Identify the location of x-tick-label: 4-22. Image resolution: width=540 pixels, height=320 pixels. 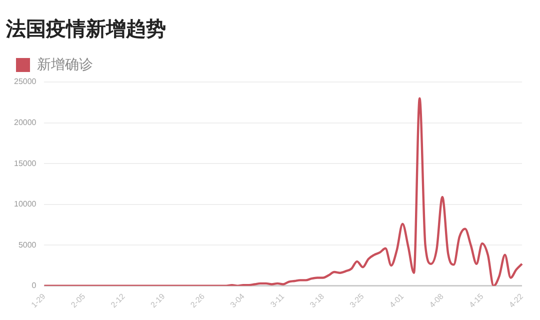
(516, 301).